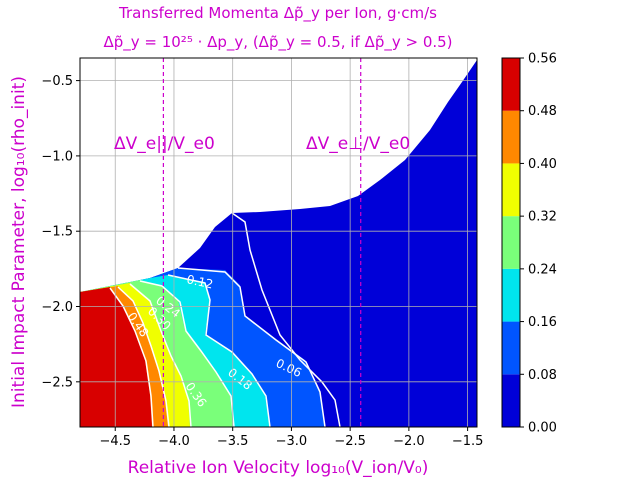 The image size is (640, 480). Describe the element at coordinates (468, 441) in the screenshot. I see `x-tick-label: −1.5` at that location.